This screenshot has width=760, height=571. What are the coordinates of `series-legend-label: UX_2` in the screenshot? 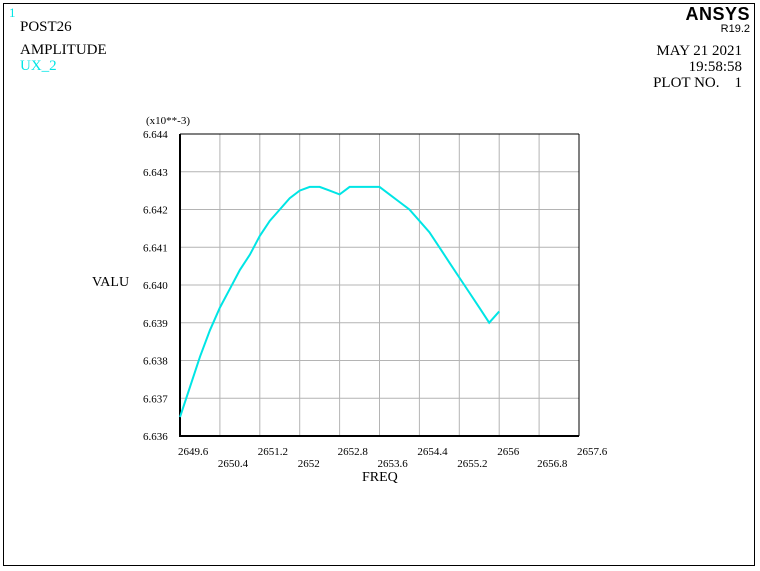 It's located at (38, 66).